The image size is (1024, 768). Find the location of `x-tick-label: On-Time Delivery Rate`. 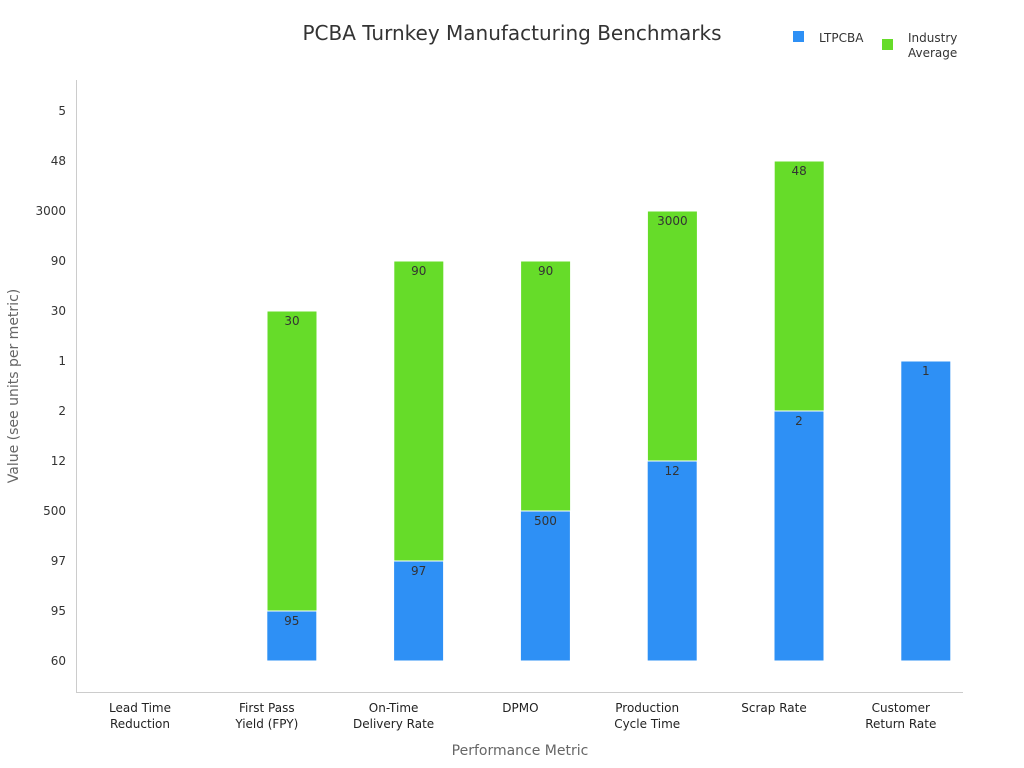

x-tick-label: On-Time Delivery Rate is located at coordinates (393, 716).